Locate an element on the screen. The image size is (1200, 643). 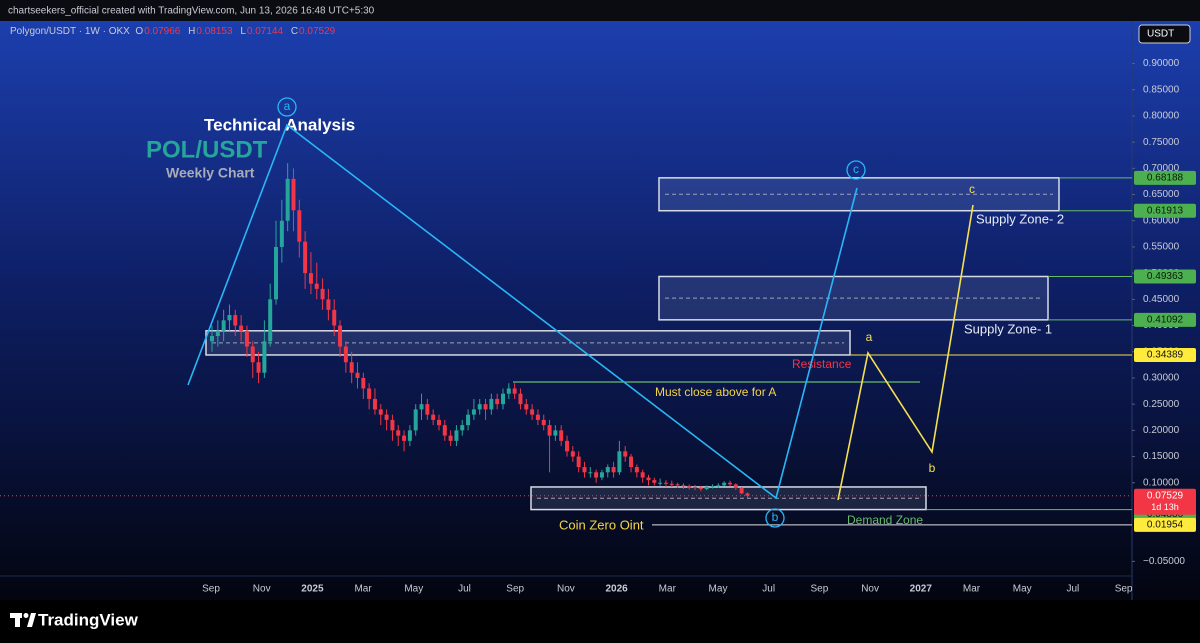
y-tick-label: 0.75000 is located at coordinates (1161, 142).